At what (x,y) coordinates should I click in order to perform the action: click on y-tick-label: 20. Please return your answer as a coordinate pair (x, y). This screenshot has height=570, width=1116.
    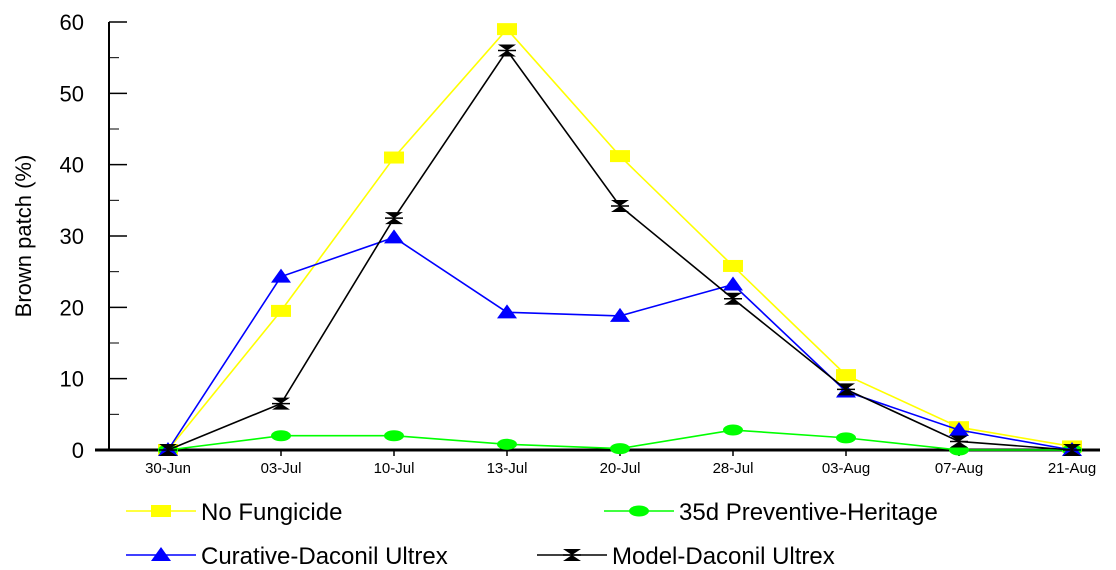
    Looking at the image, I should click on (72, 307).